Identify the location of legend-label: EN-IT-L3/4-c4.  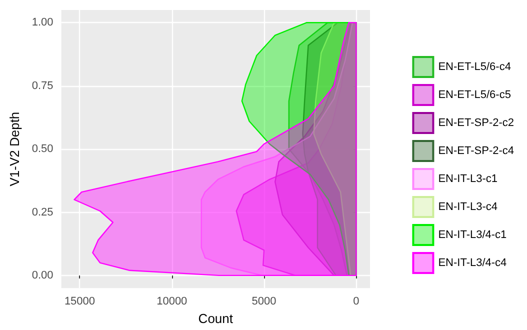
(472, 263).